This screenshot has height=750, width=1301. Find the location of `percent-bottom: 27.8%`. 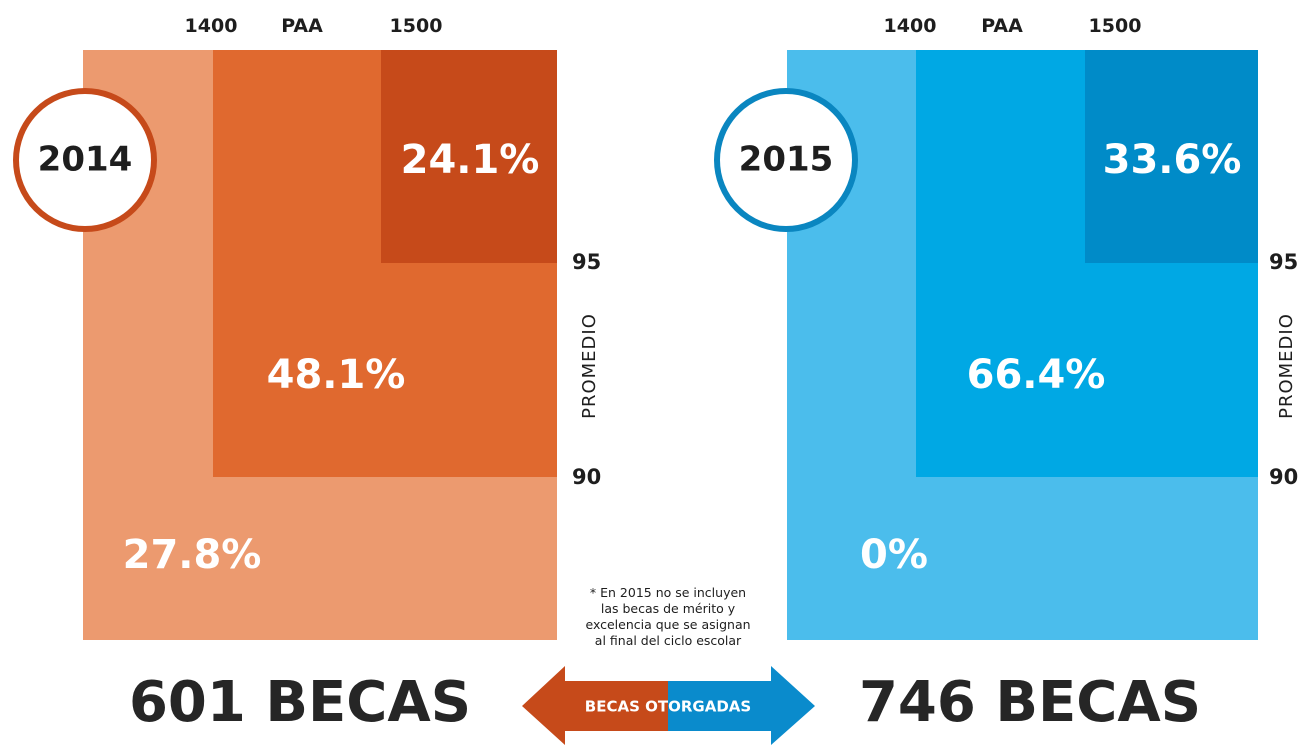

percent-bottom: 27.8% is located at coordinates (192, 555).